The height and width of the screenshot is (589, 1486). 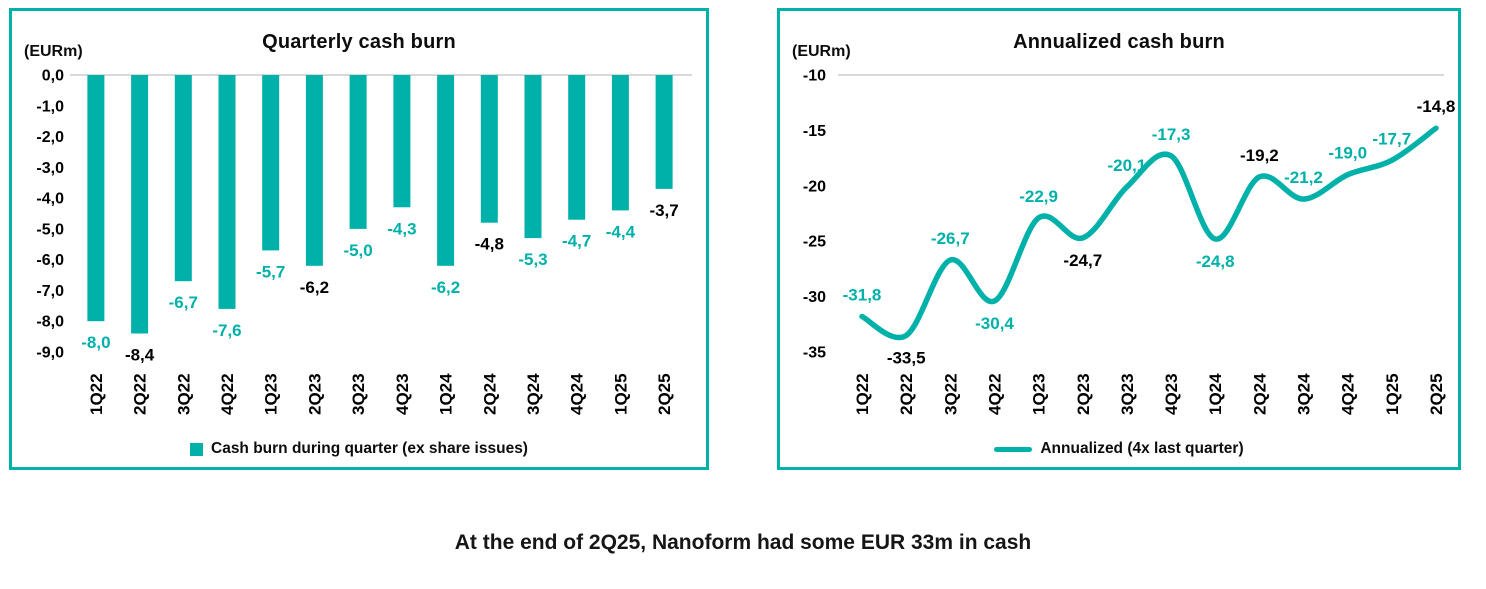 What do you see at coordinates (314, 394) in the screenshot?
I see `x-tick-2Q23: 2Q23` at bounding box center [314, 394].